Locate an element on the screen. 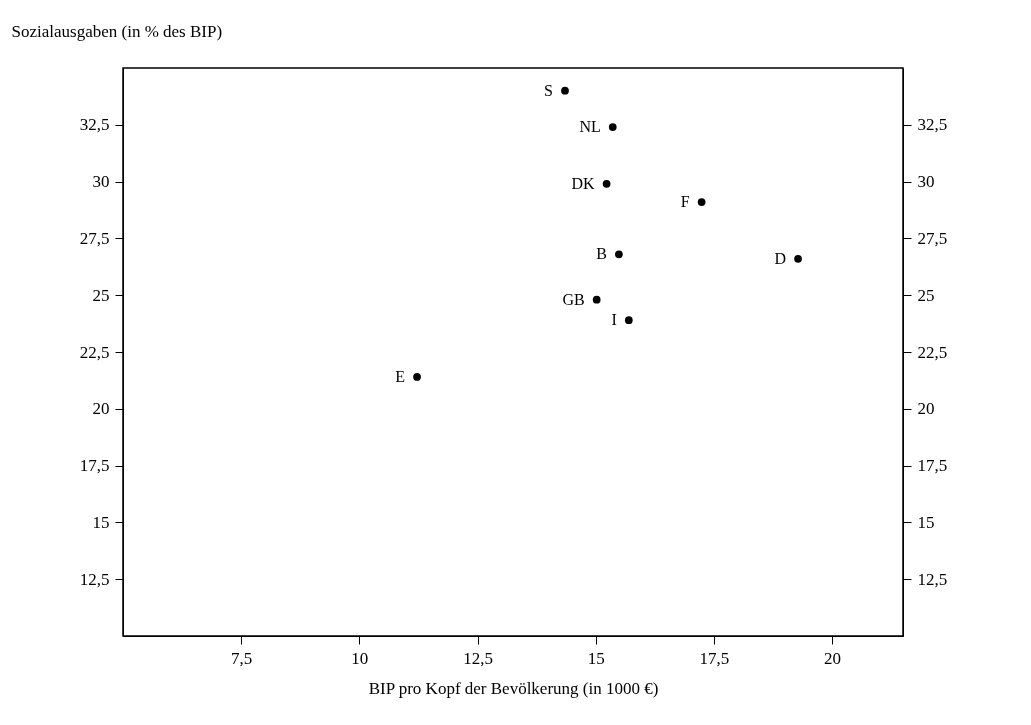  x-axis-title: BIP pro Kopf der Bevölkerung (in 1000 €) is located at coordinates (513, 688).